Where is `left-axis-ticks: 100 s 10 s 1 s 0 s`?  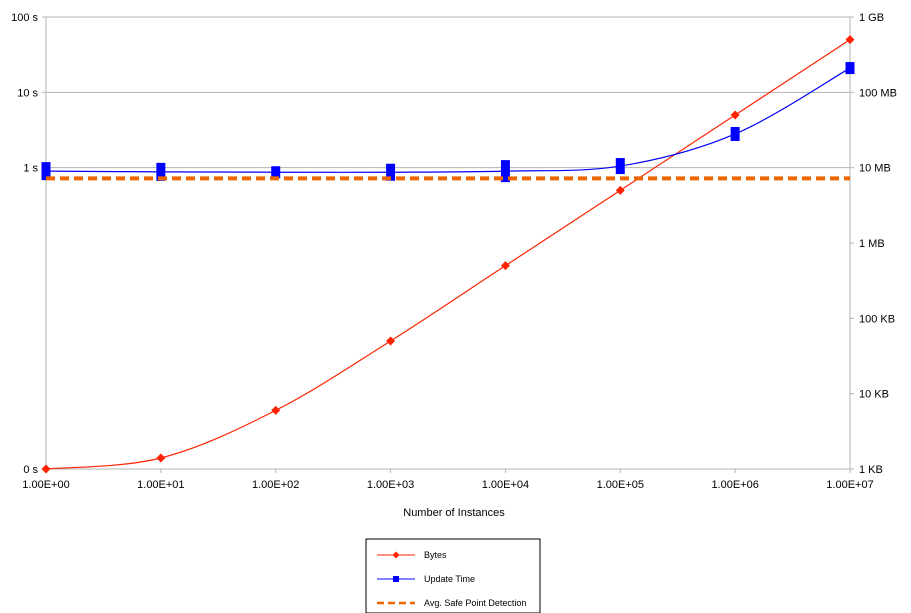 left-axis-ticks: 100 s 10 s 1 s 0 s is located at coordinates (28, 244).